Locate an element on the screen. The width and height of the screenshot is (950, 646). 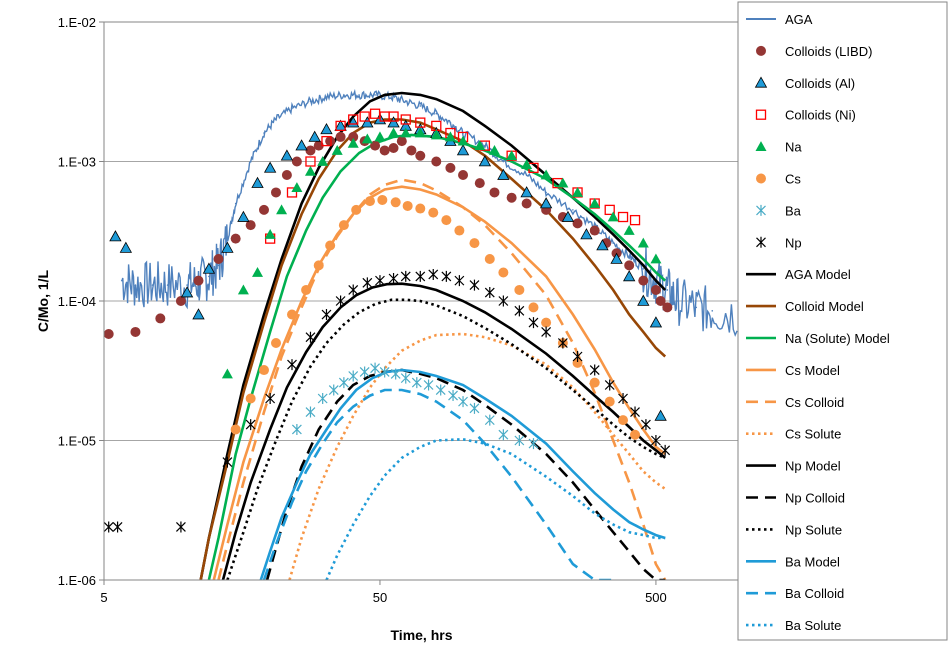
legend-label: Cs is located at coordinates (793, 179).